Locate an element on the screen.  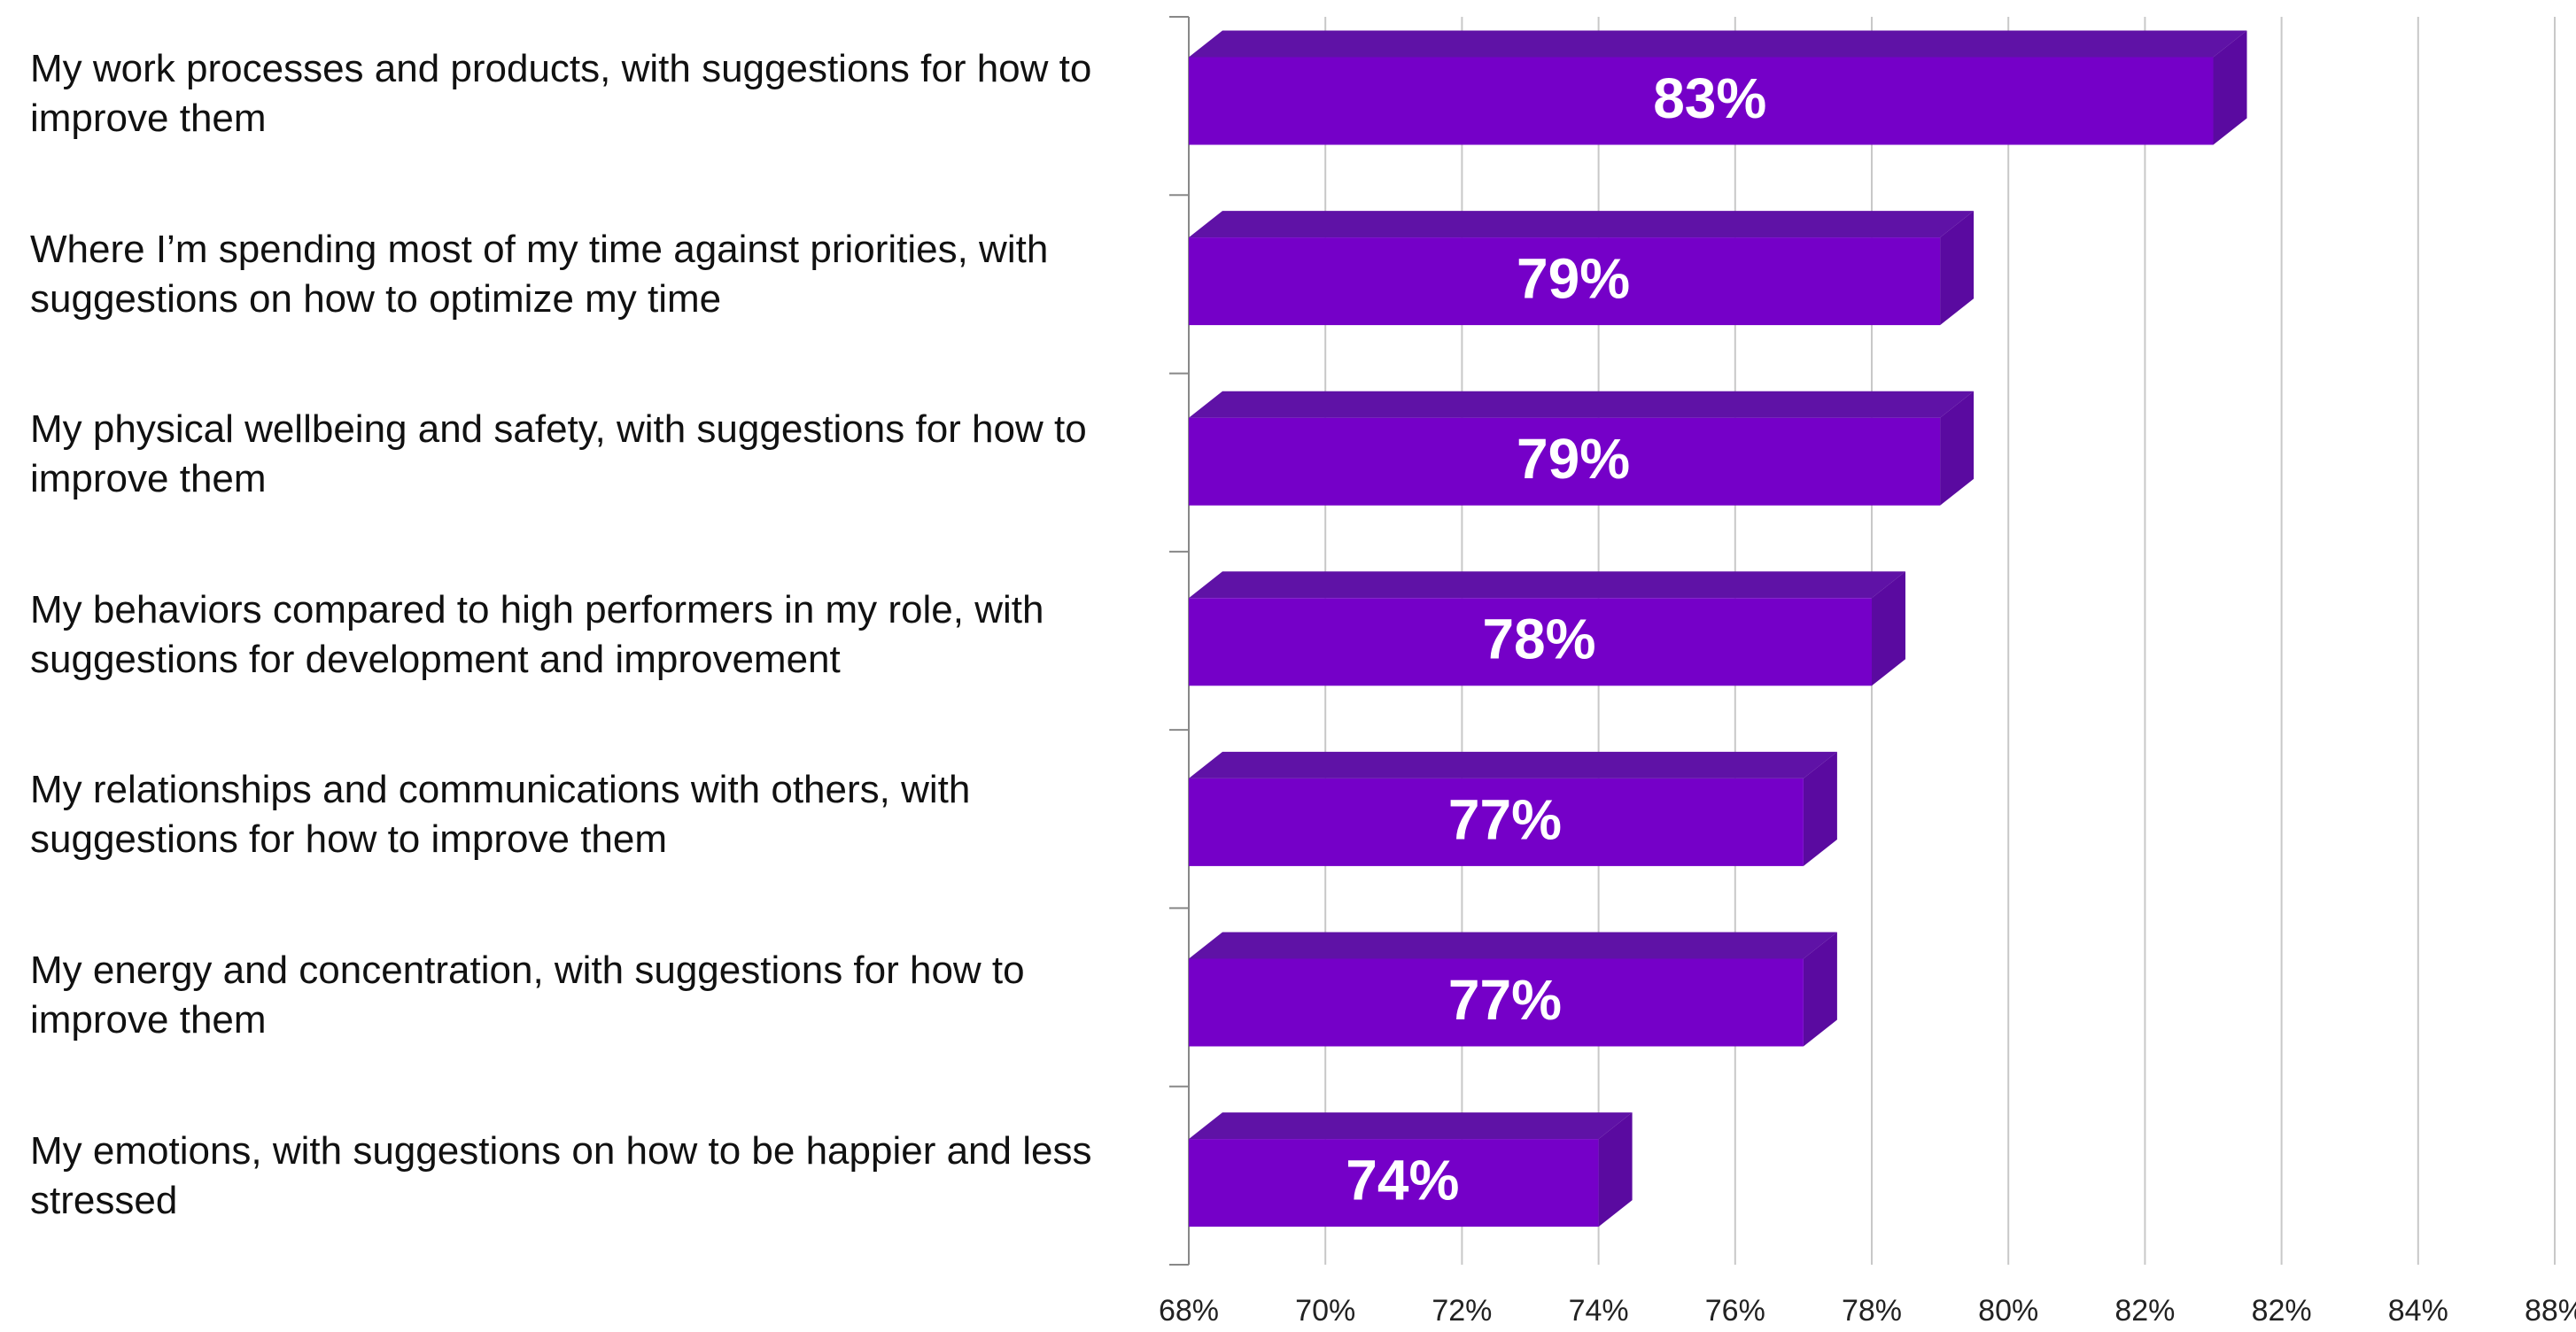
x-tick-label: 68% is located at coordinates (1189, 1311).